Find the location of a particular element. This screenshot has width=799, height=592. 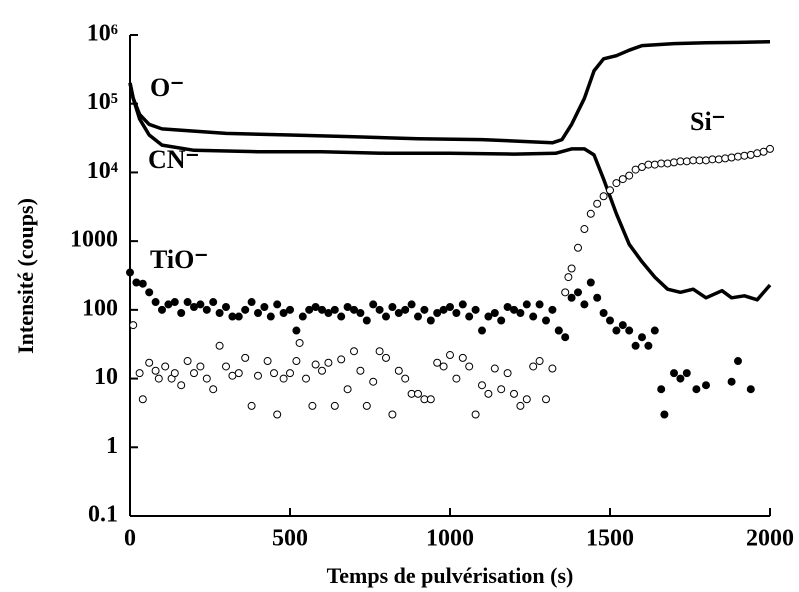

series-label: Si⁻ is located at coordinates (707, 121).